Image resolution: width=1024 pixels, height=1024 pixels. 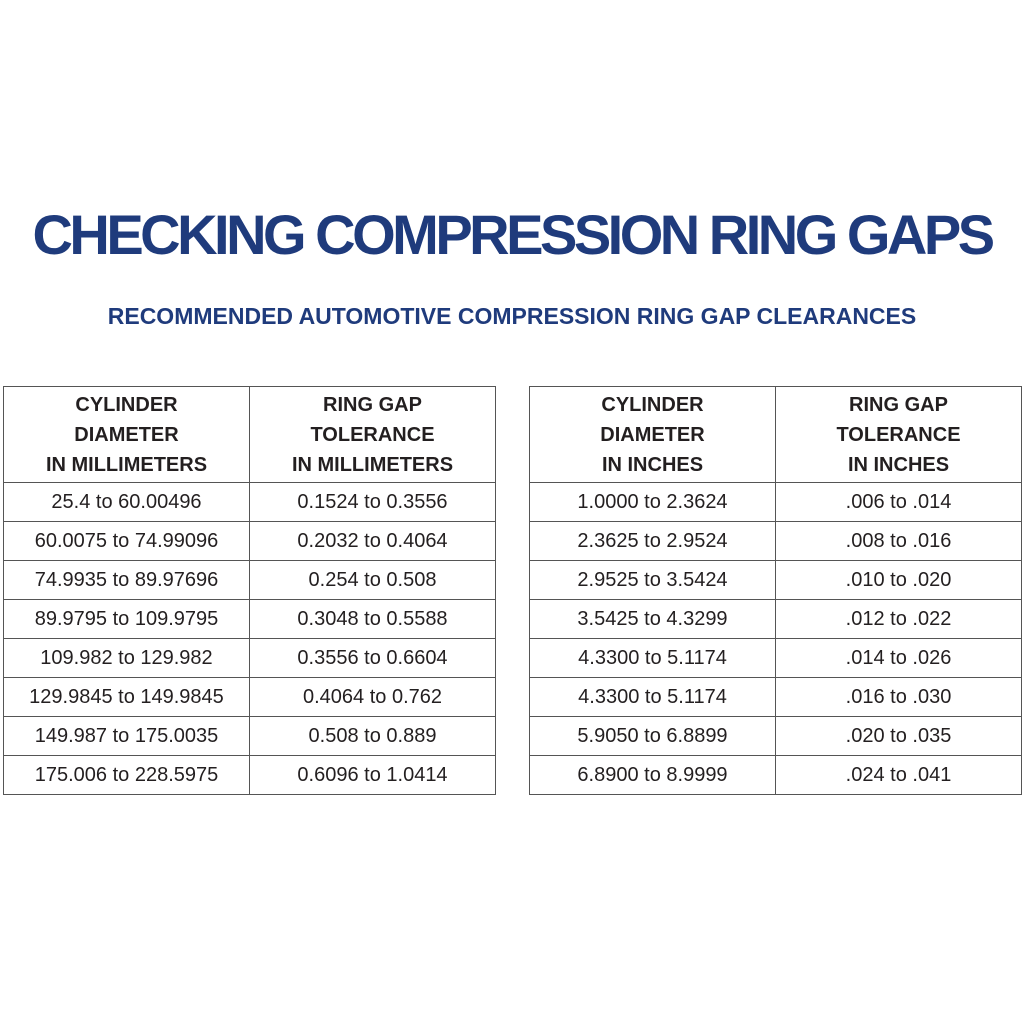 I want to click on cylinder-diameter-cell: 149.987 to 175.0035, so click(x=126, y=736).